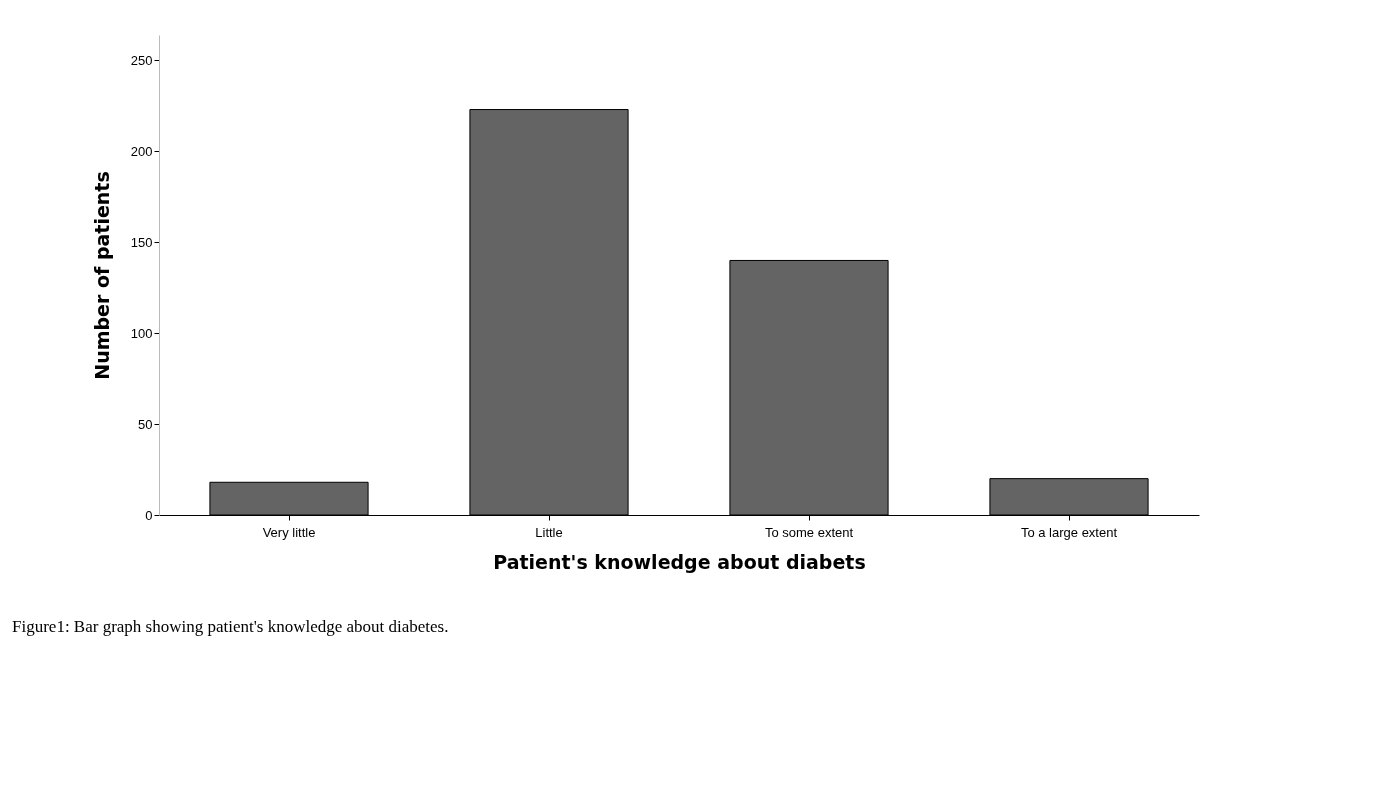 The height and width of the screenshot is (800, 1389). Describe the element at coordinates (809, 532) in the screenshot. I see `x-tick-label: To some extent` at that location.